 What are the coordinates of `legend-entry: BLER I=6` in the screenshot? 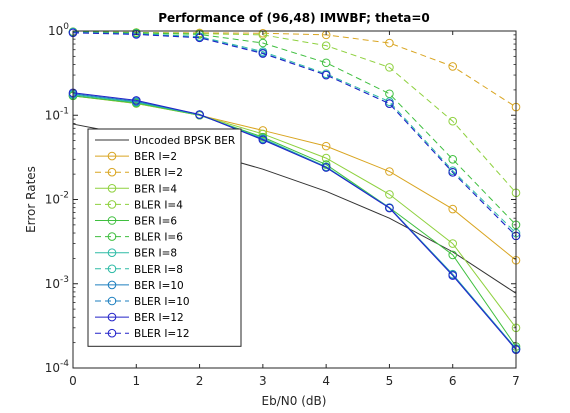 It's located at (139, 238).